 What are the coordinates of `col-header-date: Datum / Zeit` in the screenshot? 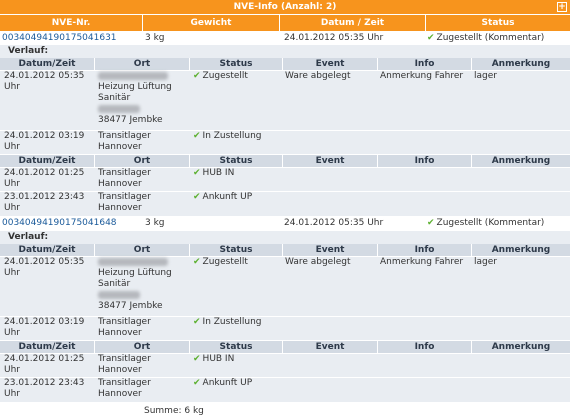 It's located at (353, 23).